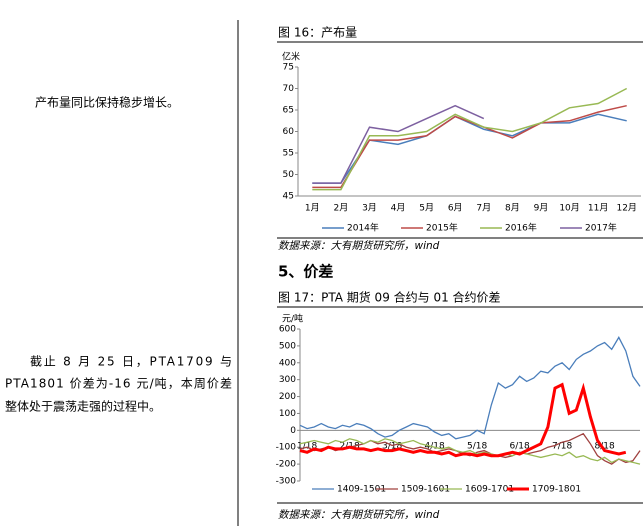 This screenshot has height=526, width=643. Describe the element at coordinates (398, 208) in the screenshot. I see `x-tick-label: 4月` at that location.